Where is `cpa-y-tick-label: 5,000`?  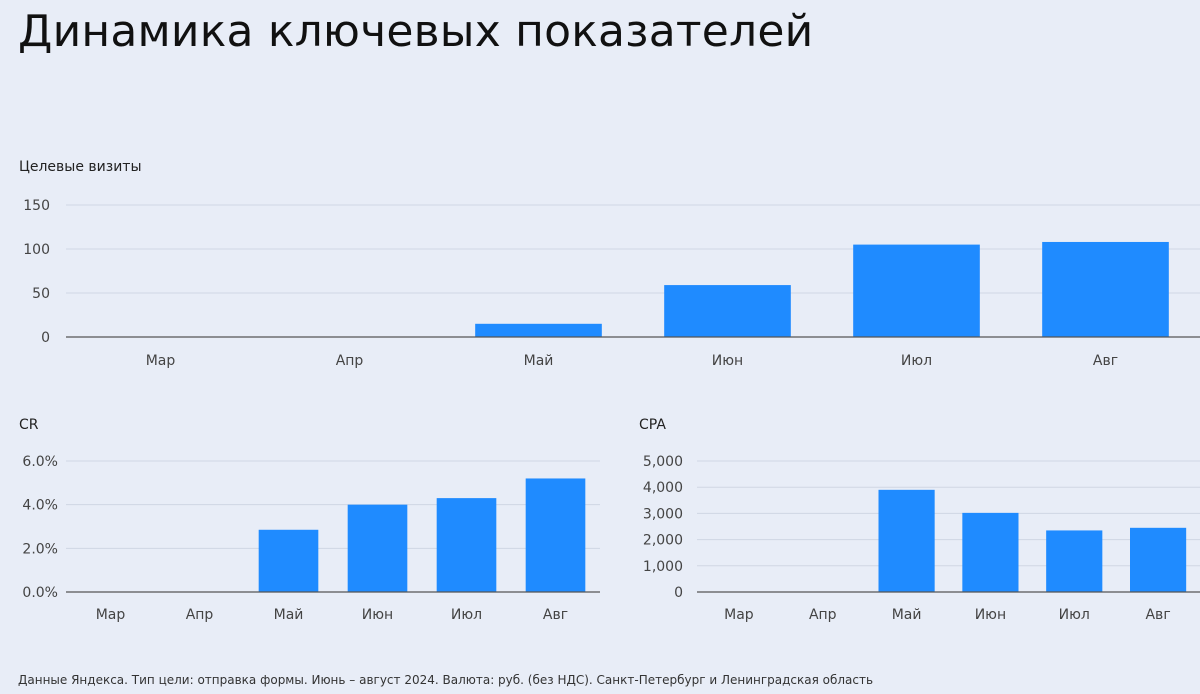 cpa-y-tick-label: 5,000 is located at coordinates (663, 462).